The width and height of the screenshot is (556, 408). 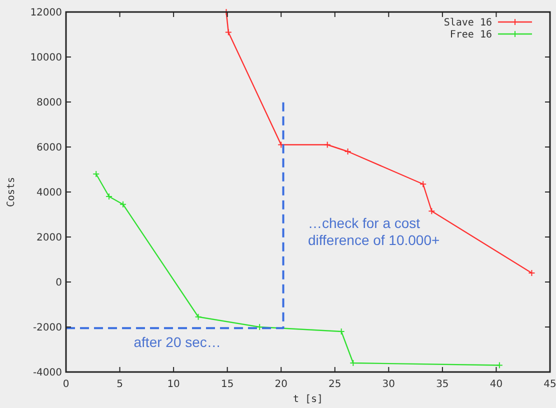 I want to click on y-tick-label: 0, so click(x=59, y=283).